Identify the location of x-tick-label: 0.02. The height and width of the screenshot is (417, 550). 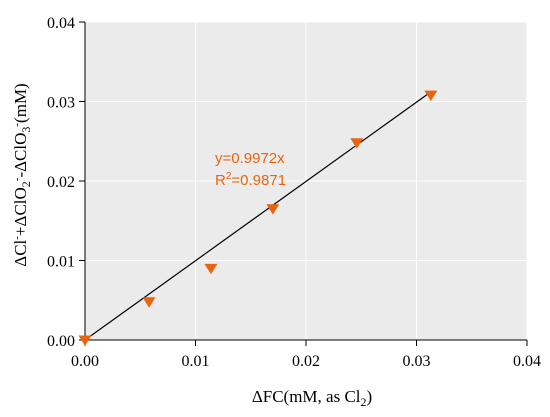
(306, 361).